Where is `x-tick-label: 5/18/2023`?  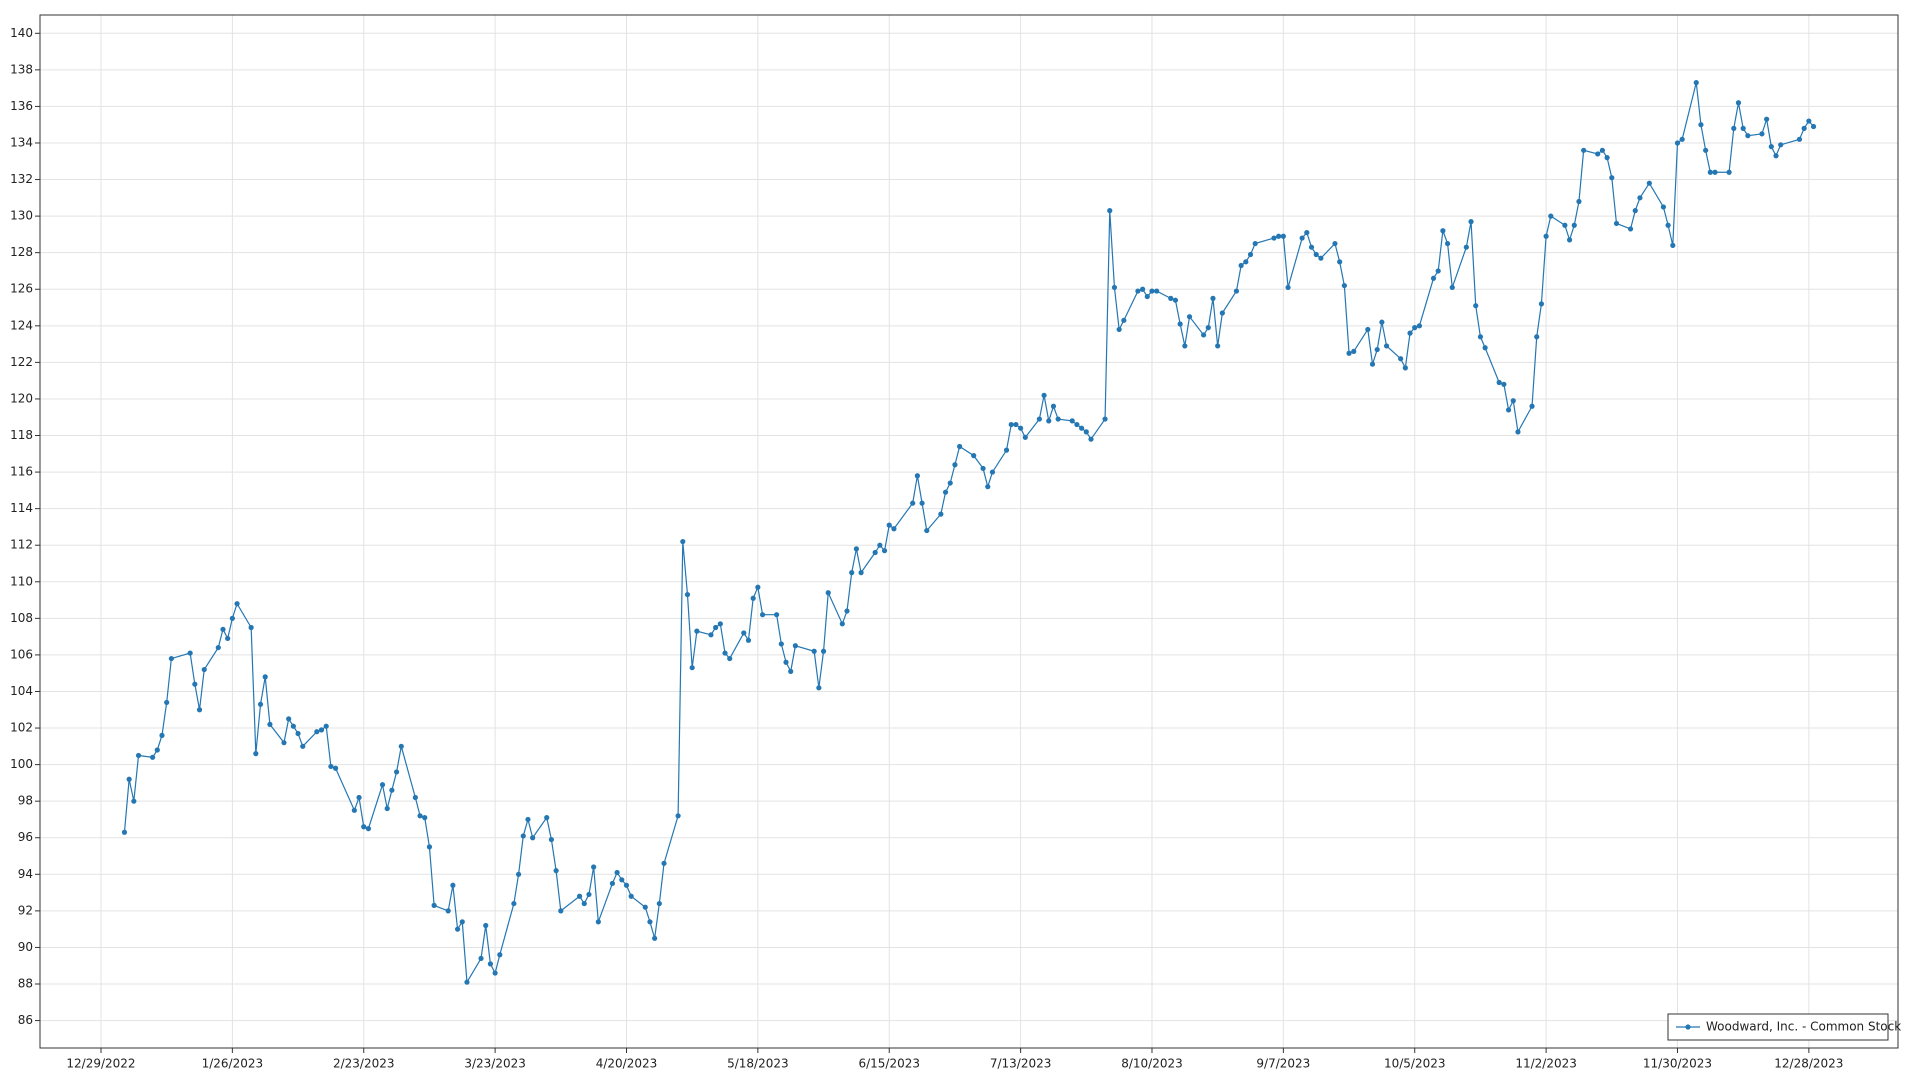 x-tick-label: 5/18/2023 is located at coordinates (758, 1064).